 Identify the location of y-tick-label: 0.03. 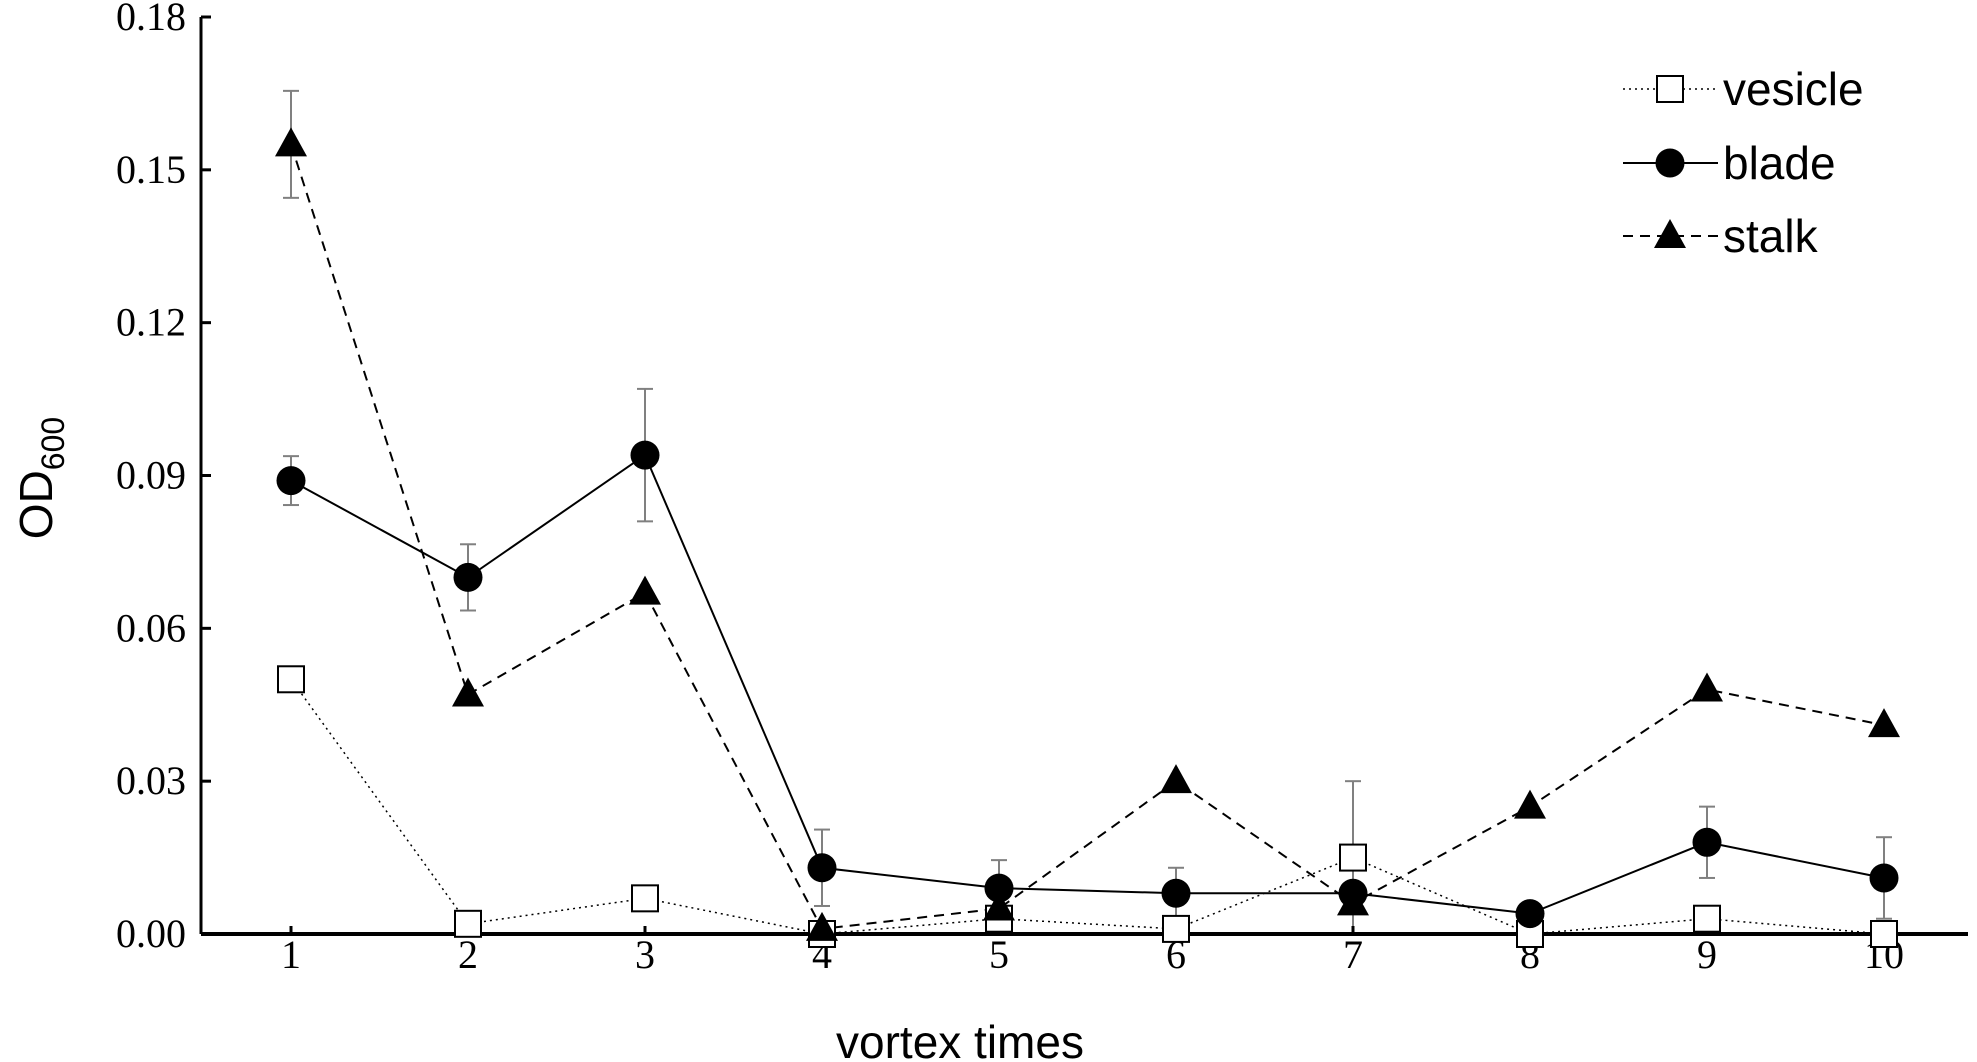
(151, 780).